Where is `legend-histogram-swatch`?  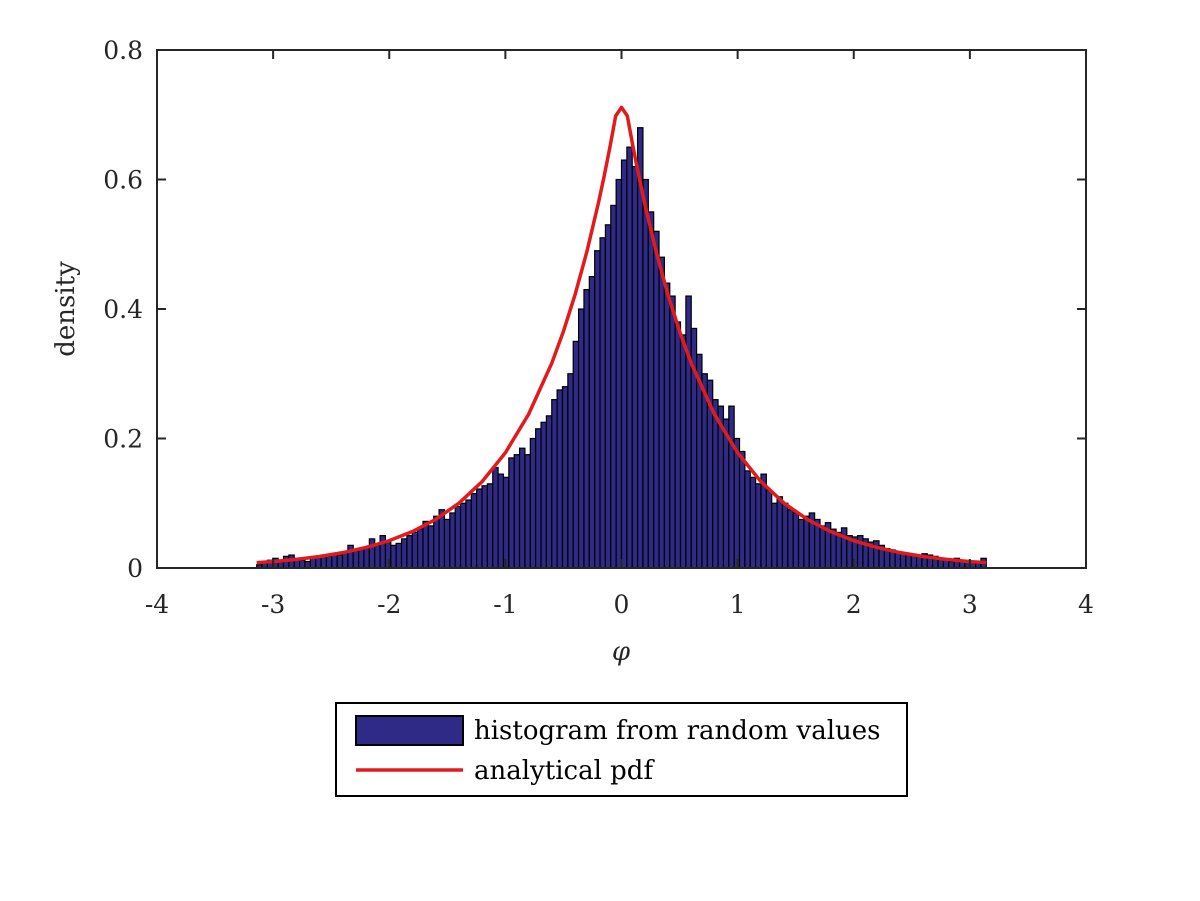
legend-histogram-swatch is located at coordinates (409, 730).